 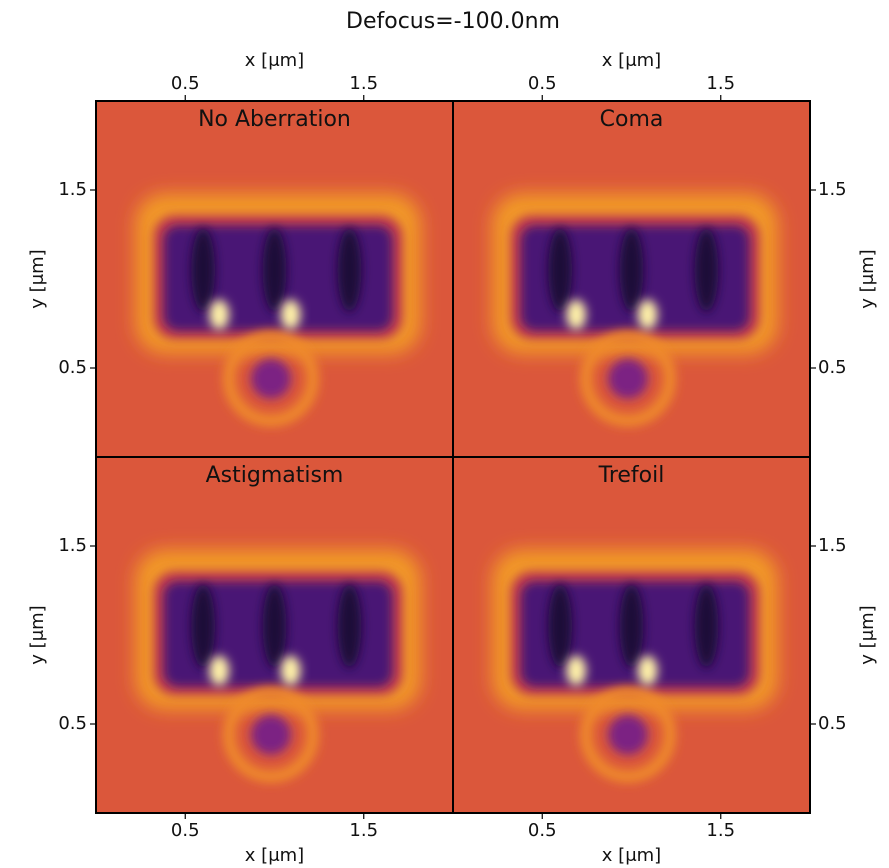 I want to click on figure-title: Defocus=-100.0nm, so click(x=453, y=21).